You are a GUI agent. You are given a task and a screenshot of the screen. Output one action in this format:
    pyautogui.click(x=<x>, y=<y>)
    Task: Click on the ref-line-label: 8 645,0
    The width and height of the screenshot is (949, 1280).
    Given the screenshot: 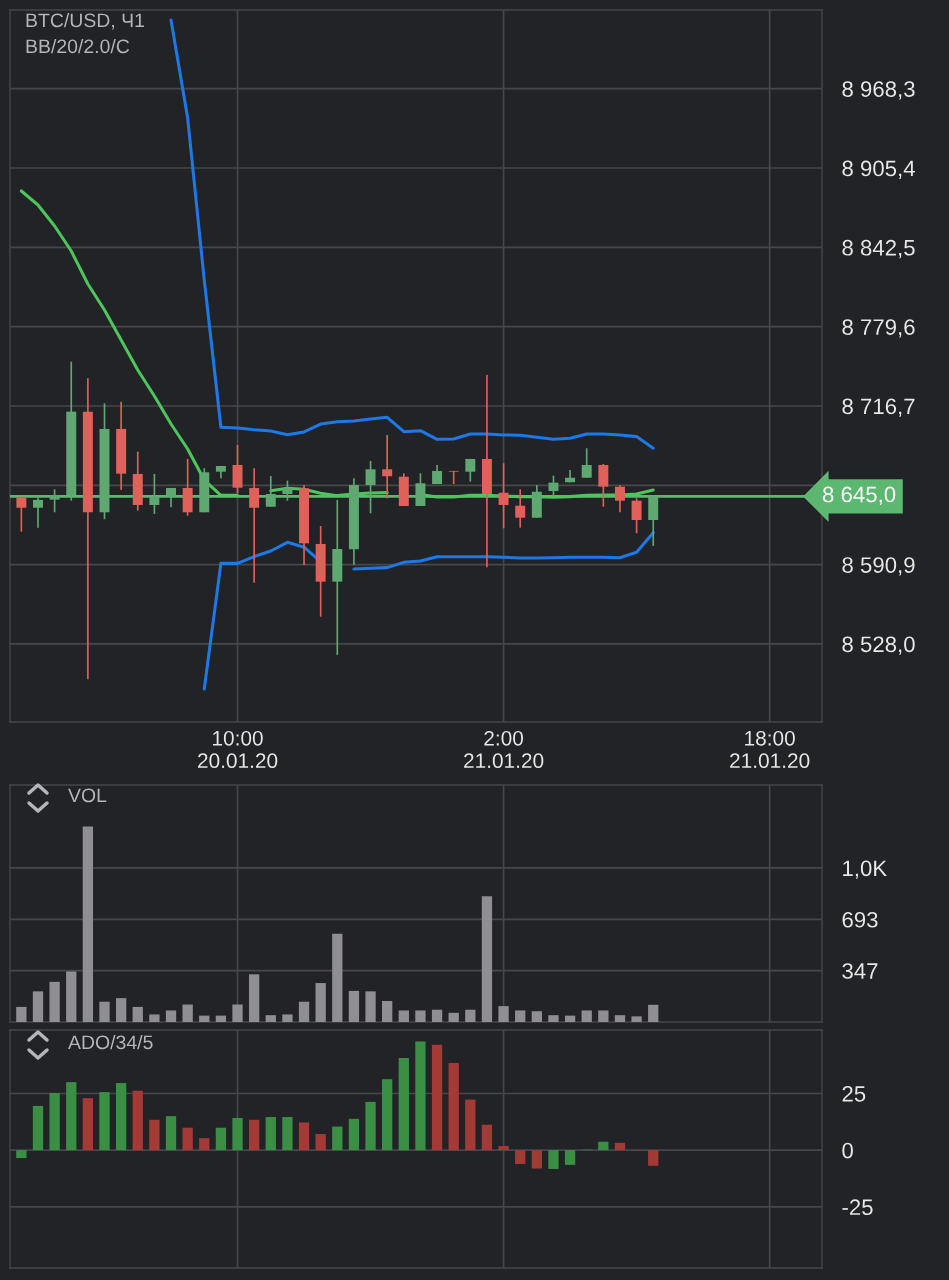 What is the action you would take?
    pyautogui.click(x=859, y=495)
    